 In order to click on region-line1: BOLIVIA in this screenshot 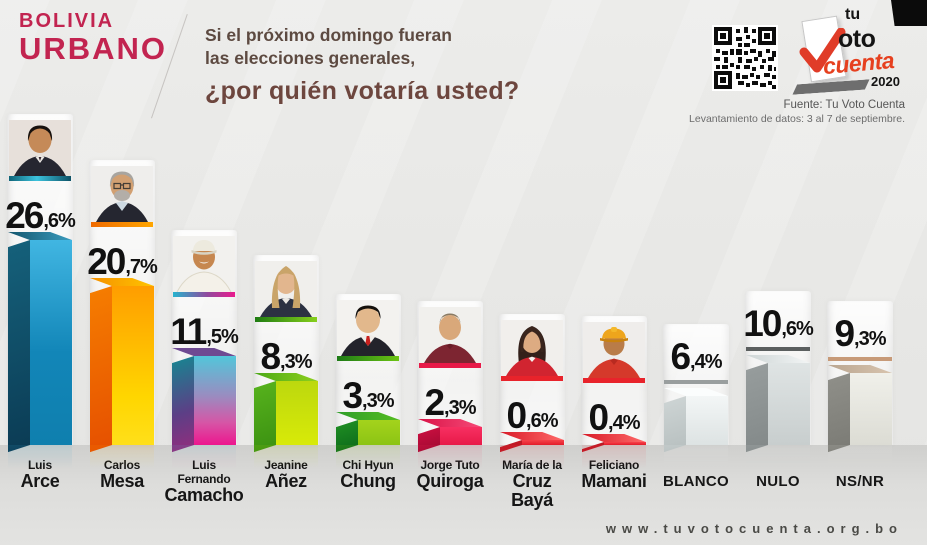, I will do `click(67, 21)`.